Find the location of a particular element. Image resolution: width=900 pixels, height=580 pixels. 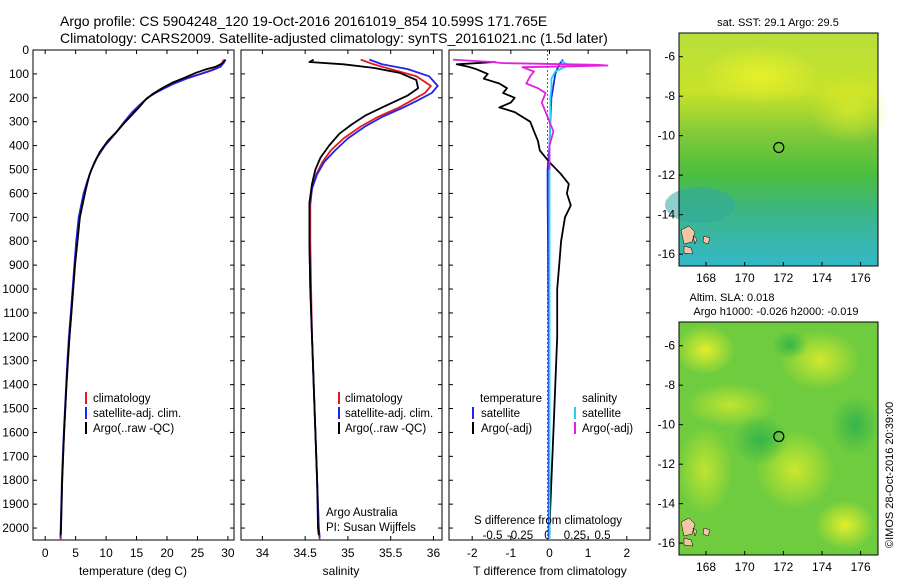

pi-label: PI: Susan Wijffels is located at coordinates (371, 528).